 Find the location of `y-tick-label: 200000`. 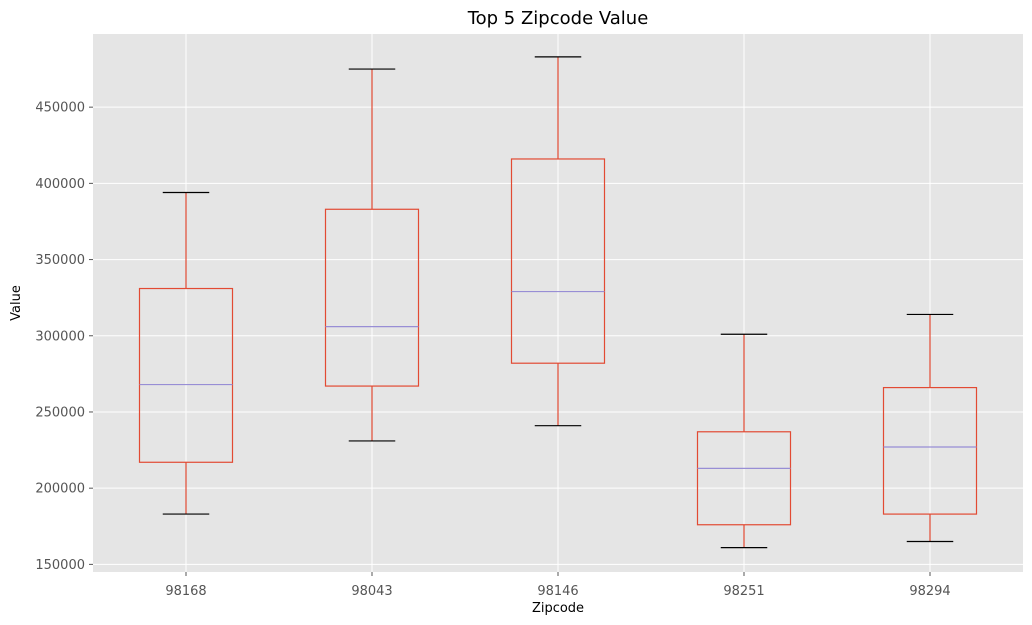

y-tick-label: 200000 is located at coordinates (60, 489).